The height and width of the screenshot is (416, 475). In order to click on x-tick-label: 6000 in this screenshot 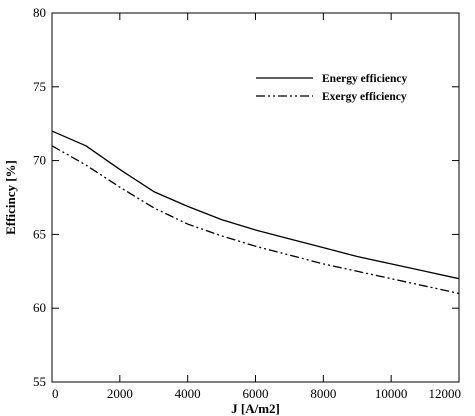, I will do `click(256, 393)`.